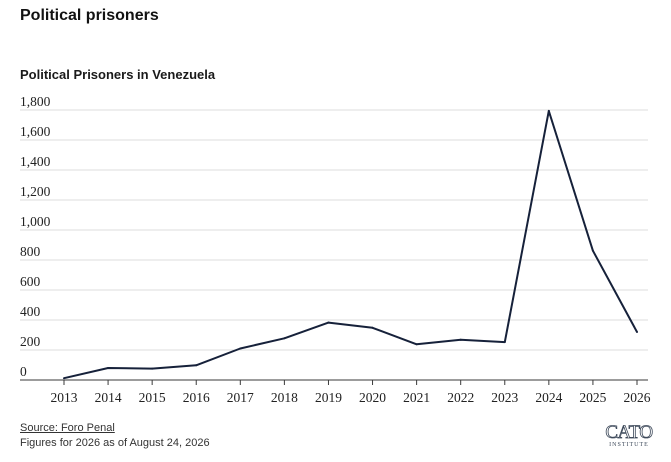 Image resolution: width=671 pixels, height=462 pixels. What do you see at coordinates (35, 221) in the screenshot?
I see `y-tick-label: 1,000` at bounding box center [35, 221].